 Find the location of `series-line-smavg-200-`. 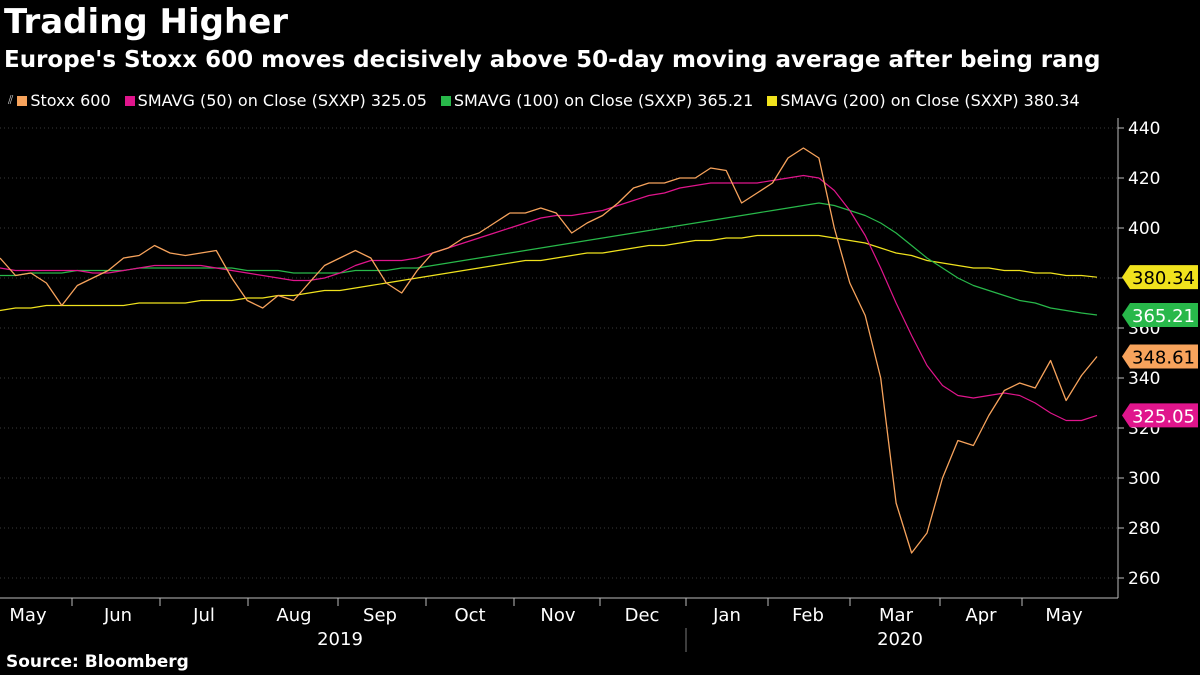

series-line-smavg-200- is located at coordinates (549, 273).